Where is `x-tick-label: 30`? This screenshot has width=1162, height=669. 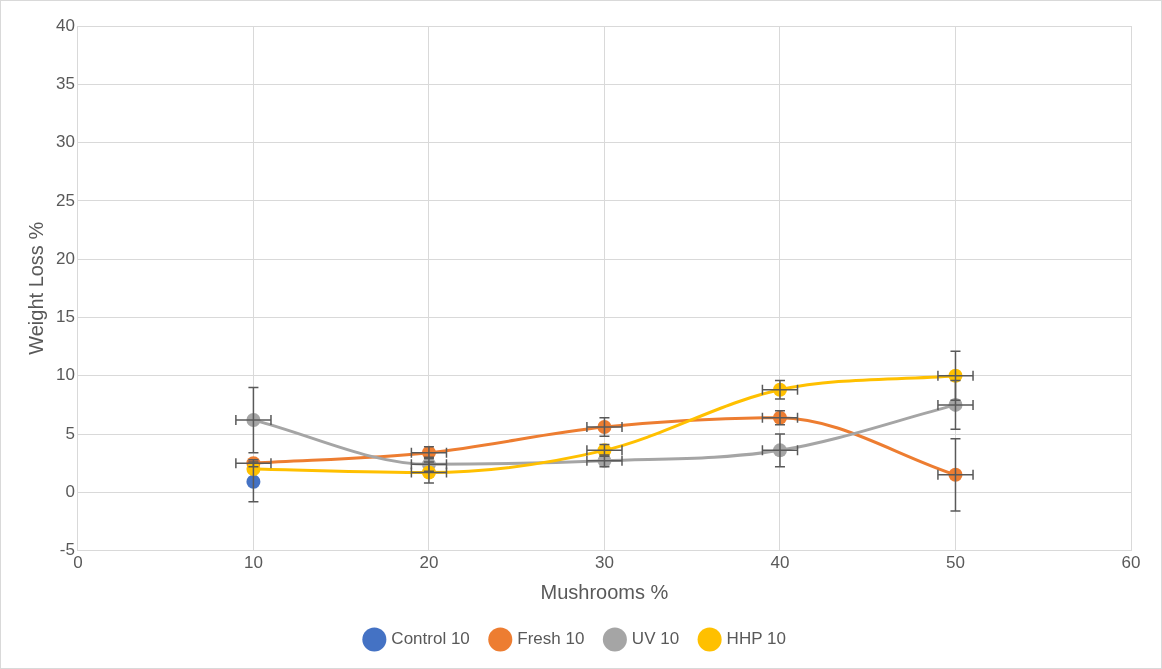
x-tick-label: 30 is located at coordinates (604, 563).